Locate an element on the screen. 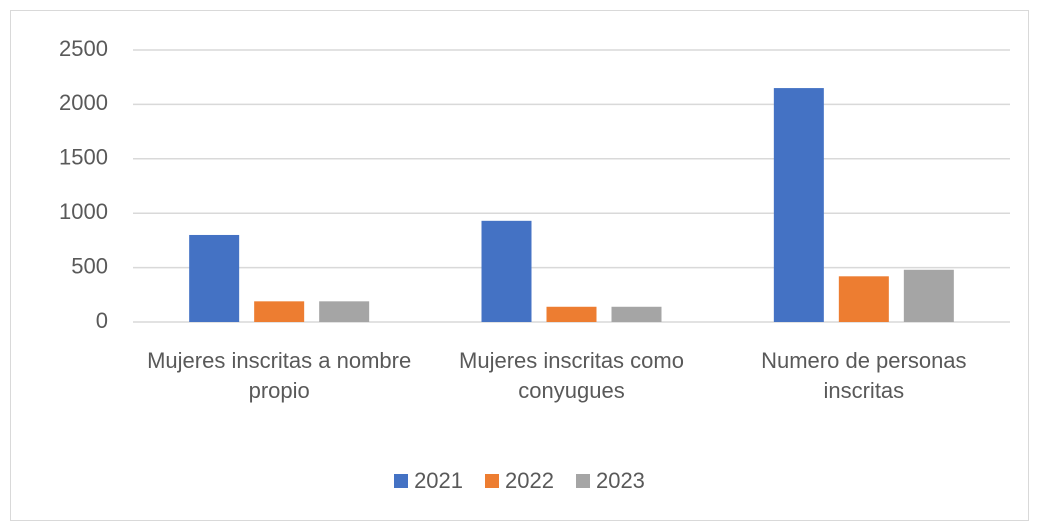 This screenshot has width=1039, height=531. legend-label: 2022 is located at coordinates (529, 480).